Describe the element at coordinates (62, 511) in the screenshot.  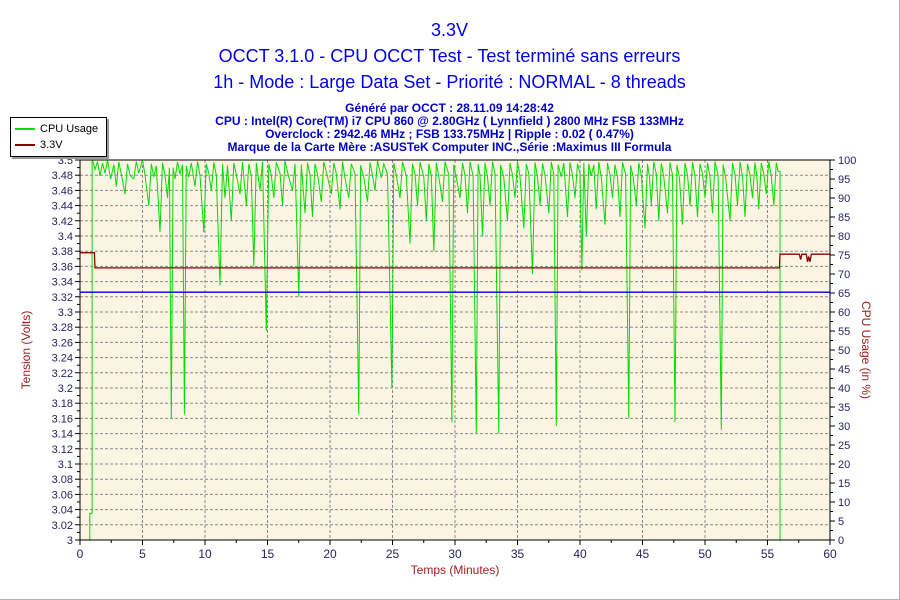
I see `y-left-tick-label: 3.04` at that location.